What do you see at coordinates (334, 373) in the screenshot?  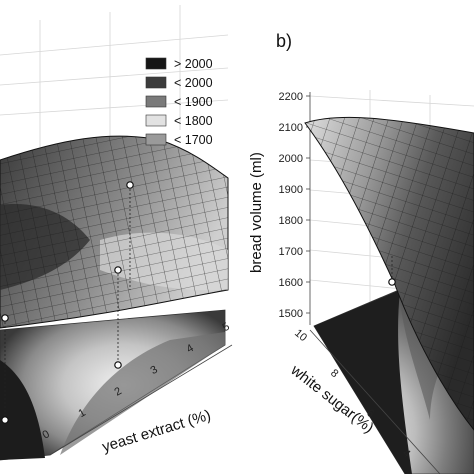 I see `y-tick-label: 8` at bounding box center [334, 373].